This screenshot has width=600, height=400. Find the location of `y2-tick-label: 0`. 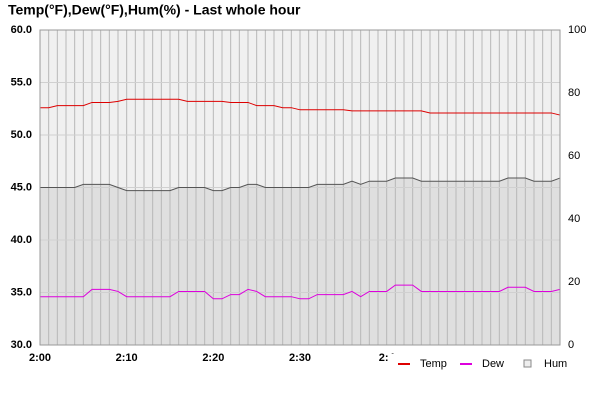

y2-tick-label: 0 is located at coordinates (571, 345).